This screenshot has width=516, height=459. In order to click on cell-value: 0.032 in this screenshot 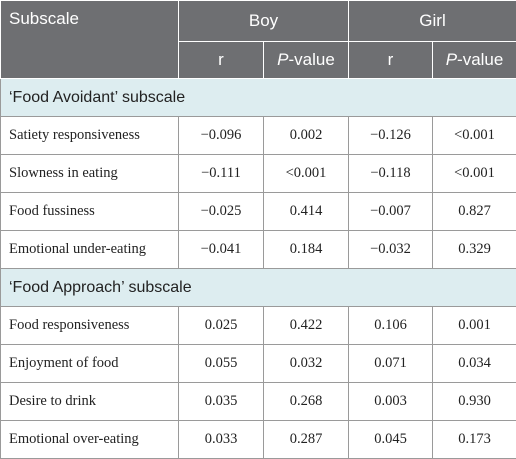, I will do `click(306, 364)`.